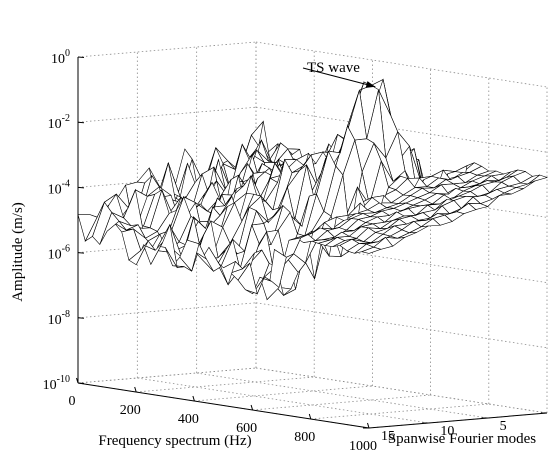 The width and height of the screenshot is (550, 458). Describe the element at coordinates (59, 253) in the screenshot. I see `z-tick-label: 10⁻⁶` at that location.